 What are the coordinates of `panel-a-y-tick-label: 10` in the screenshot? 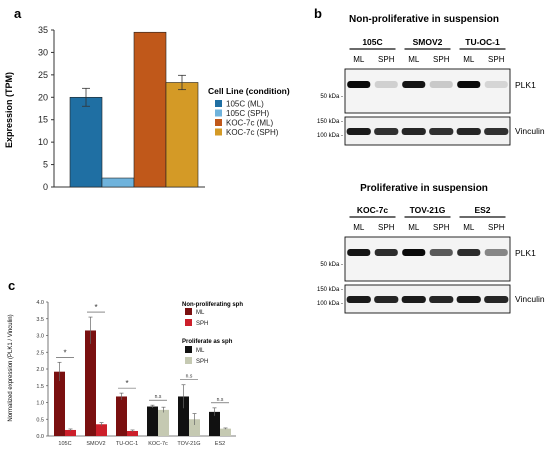 It's located at (43, 142).